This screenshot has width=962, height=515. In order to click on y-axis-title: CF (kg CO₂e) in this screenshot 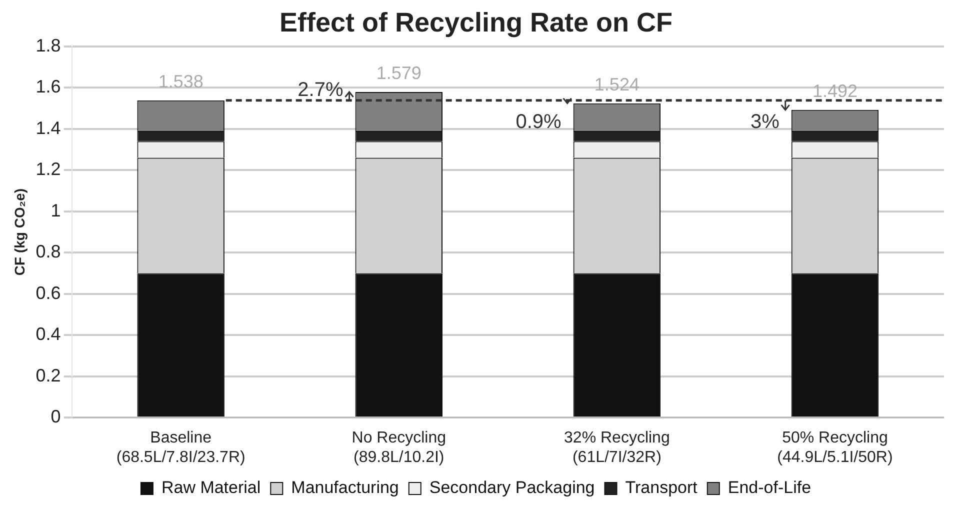, I will do `click(19, 232)`.